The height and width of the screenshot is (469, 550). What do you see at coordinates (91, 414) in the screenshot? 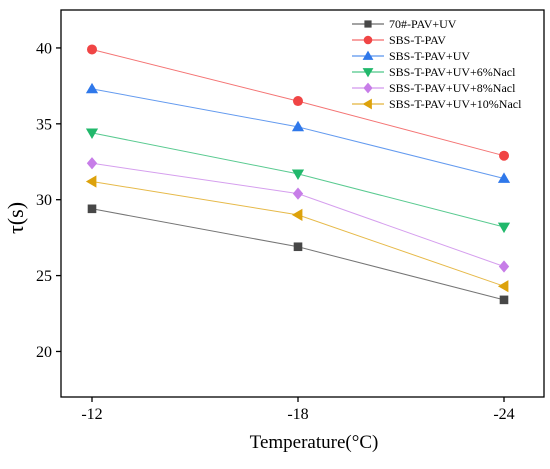
I see `x-tick-label: -12` at bounding box center [91, 414].